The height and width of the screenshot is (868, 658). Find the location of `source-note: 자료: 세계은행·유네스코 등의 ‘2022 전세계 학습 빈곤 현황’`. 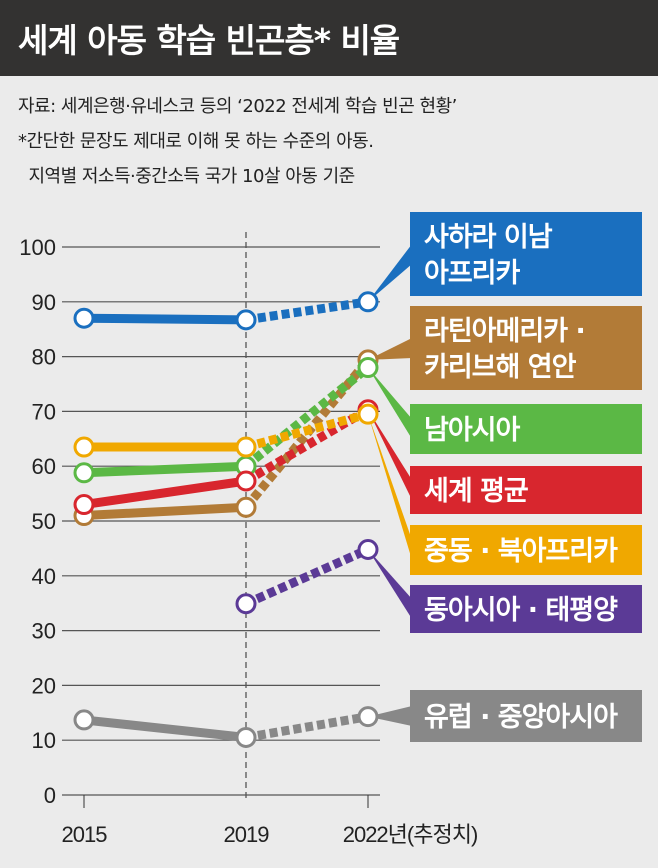

source-note: 자료: 세계은행·유네스코 등의 ‘2022 전세계 학습 빈곤 현황’ is located at coordinates (237, 106).